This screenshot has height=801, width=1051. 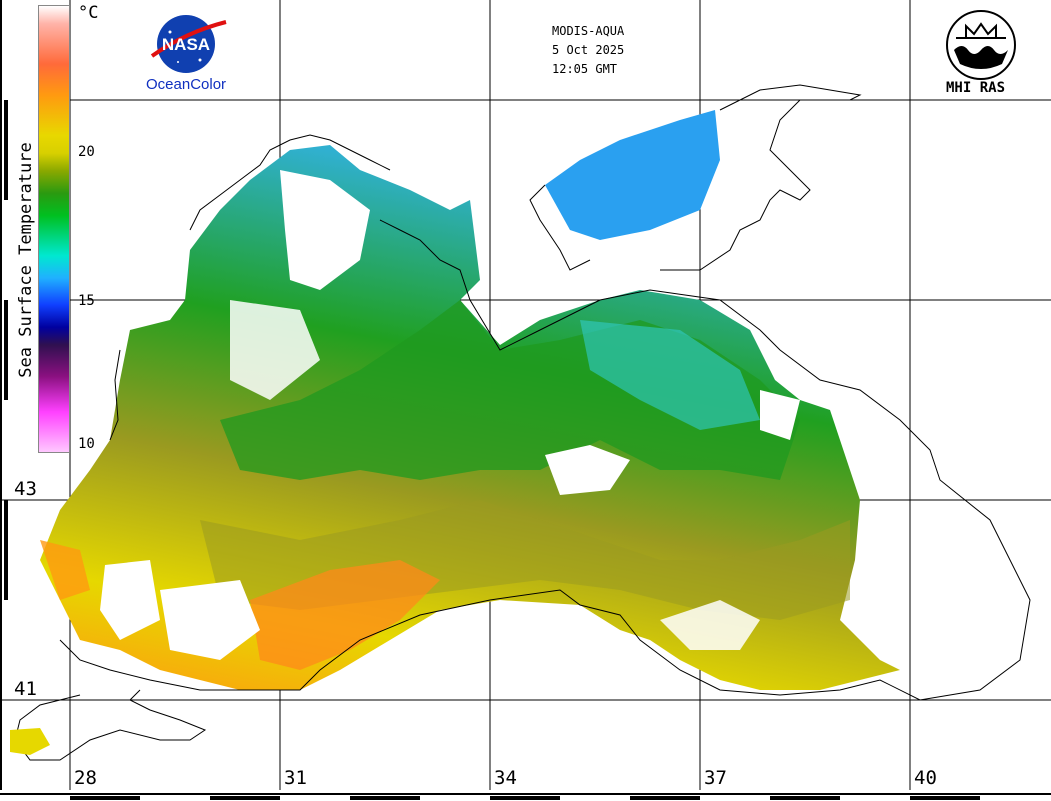 I want to click on lon-label-37: 37, so click(x=715, y=778).